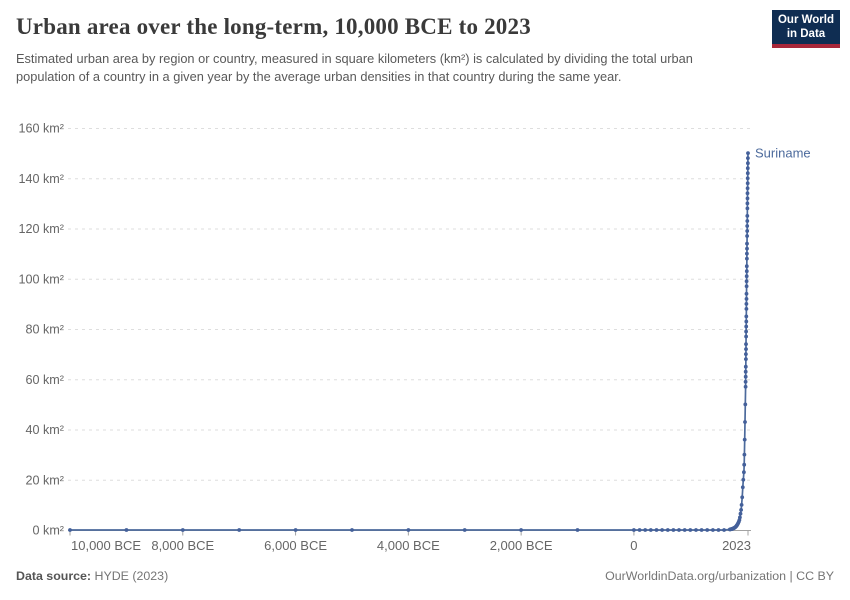 This screenshot has height=600, width=850. Describe the element at coordinates (45, 380) in the screenshot. I see `y-tick-label: 60 km²` at that location.